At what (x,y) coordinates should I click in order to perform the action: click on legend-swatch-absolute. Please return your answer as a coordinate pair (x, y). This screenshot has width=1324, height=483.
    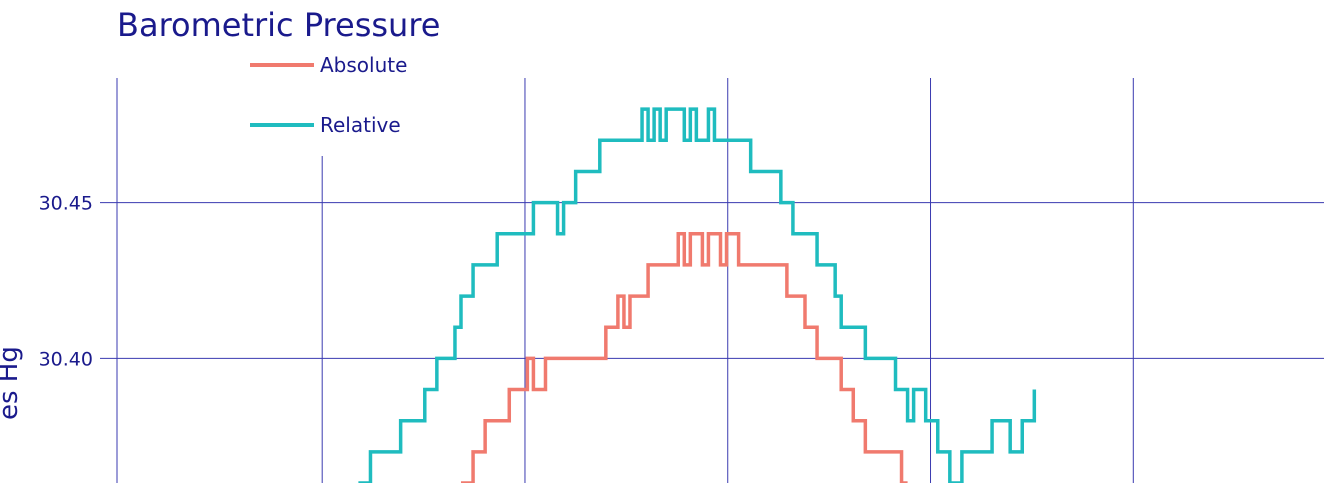
    Looking at the image, I should click on (282, 65).